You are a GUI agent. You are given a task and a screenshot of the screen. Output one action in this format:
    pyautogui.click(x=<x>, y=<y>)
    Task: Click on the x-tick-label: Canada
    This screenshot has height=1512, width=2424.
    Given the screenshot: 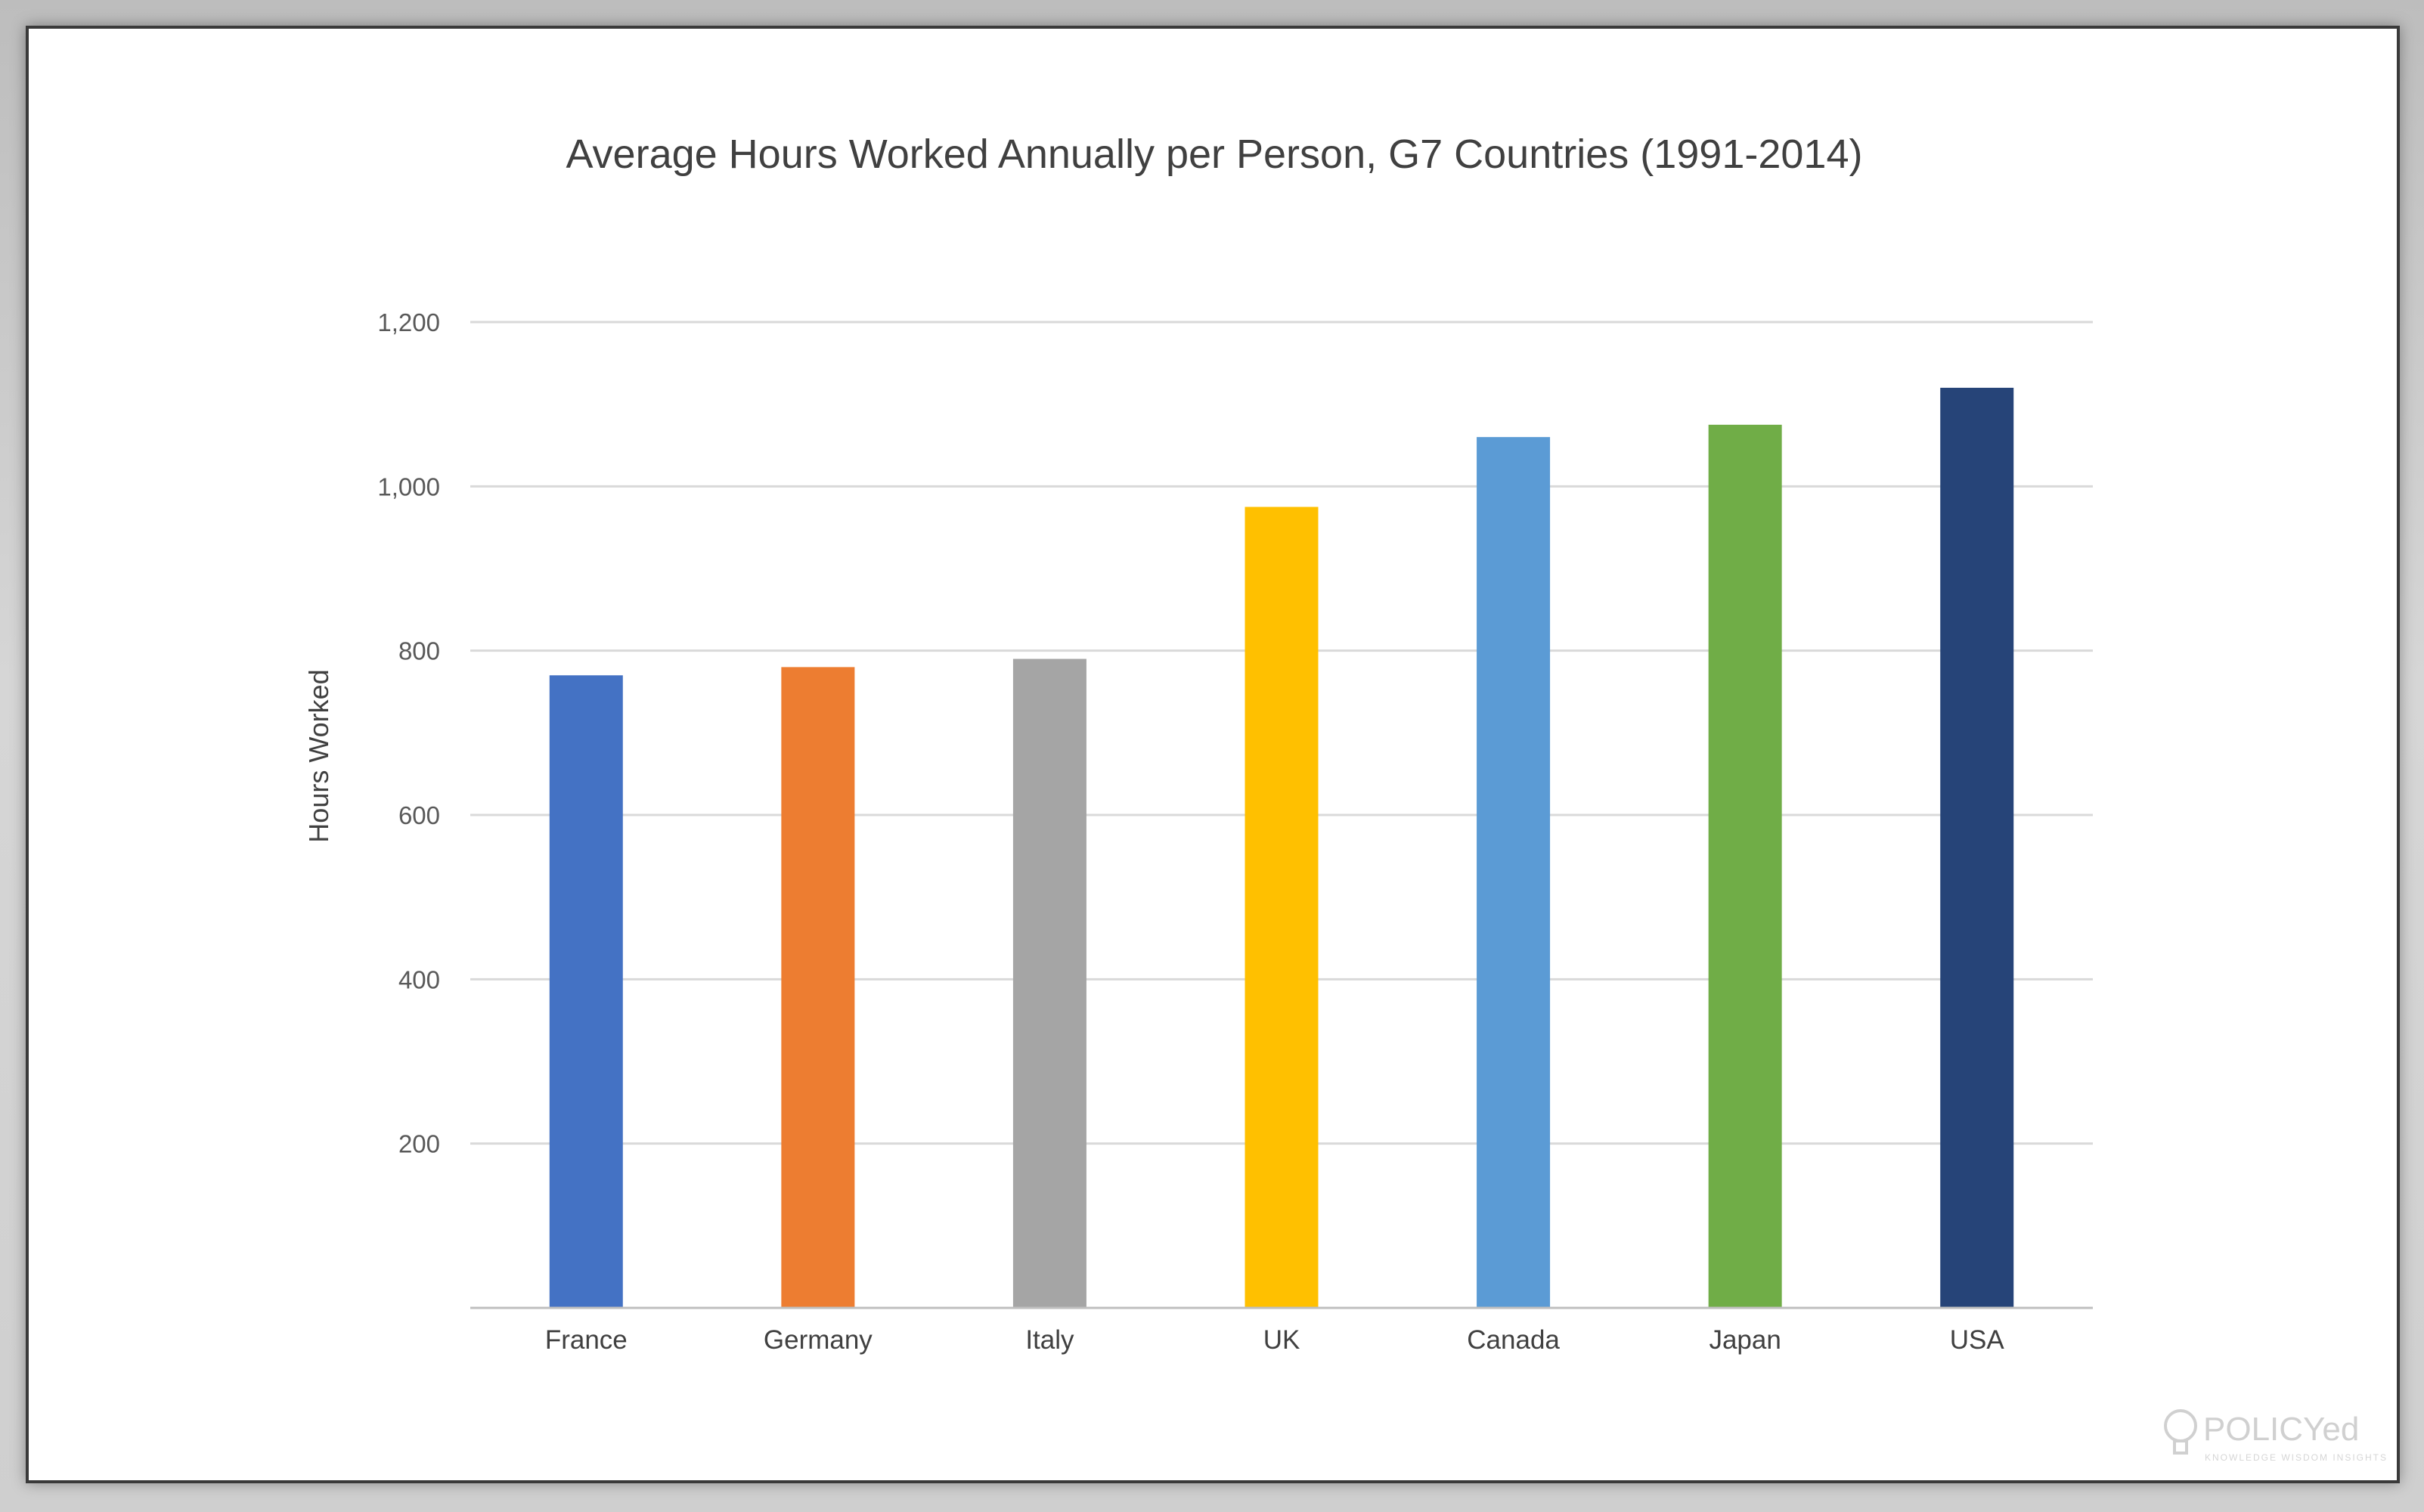 What is the action you would take?
    pyautogui.click(x=1513, y=1340)
    